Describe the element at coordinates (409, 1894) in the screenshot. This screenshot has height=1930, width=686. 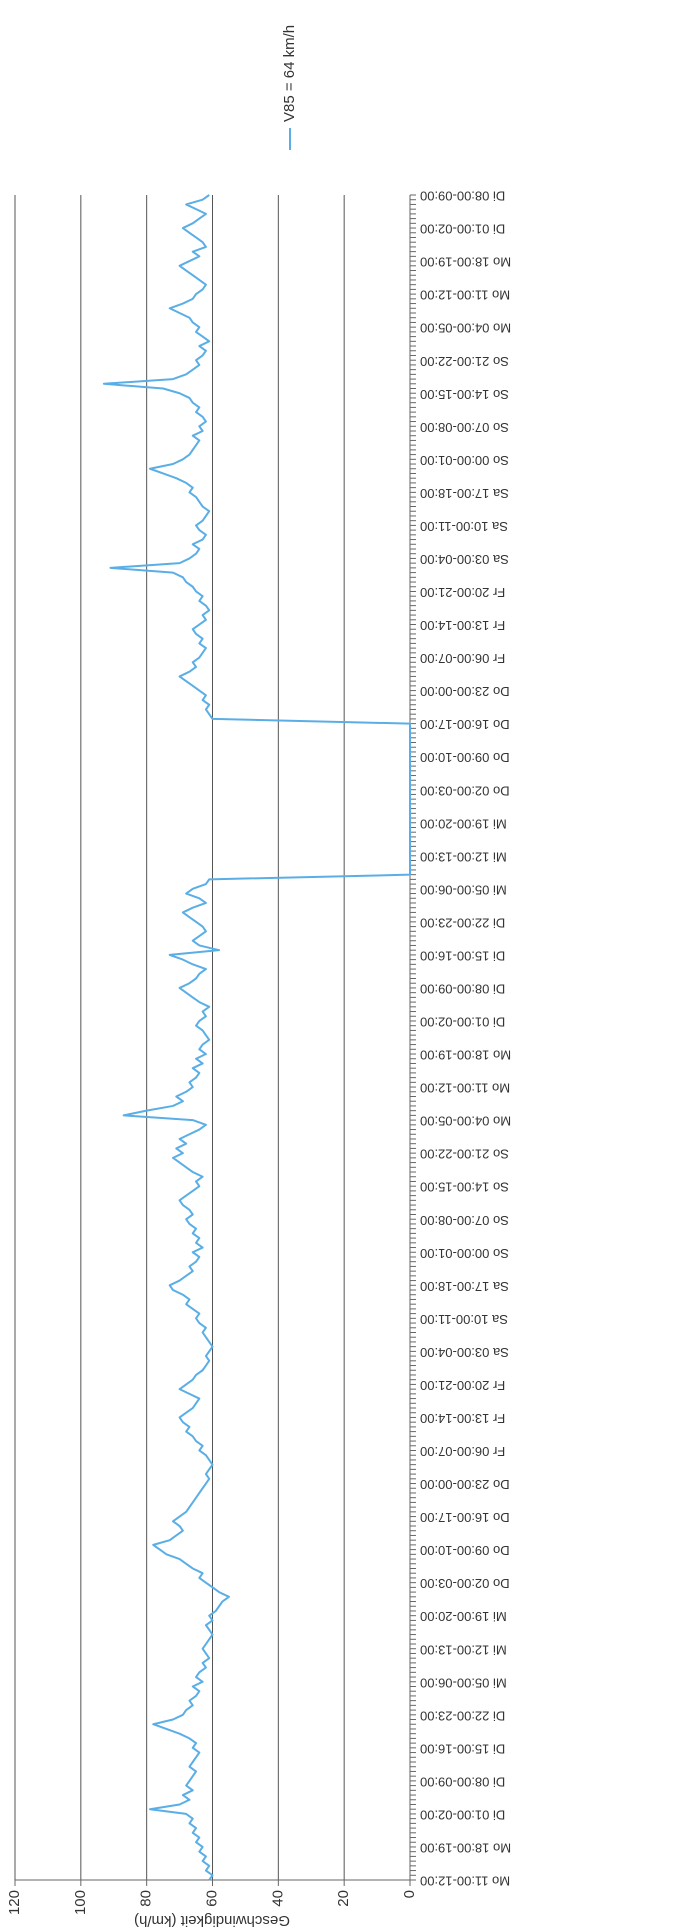
I see `y-tick-label: 0` at that location.